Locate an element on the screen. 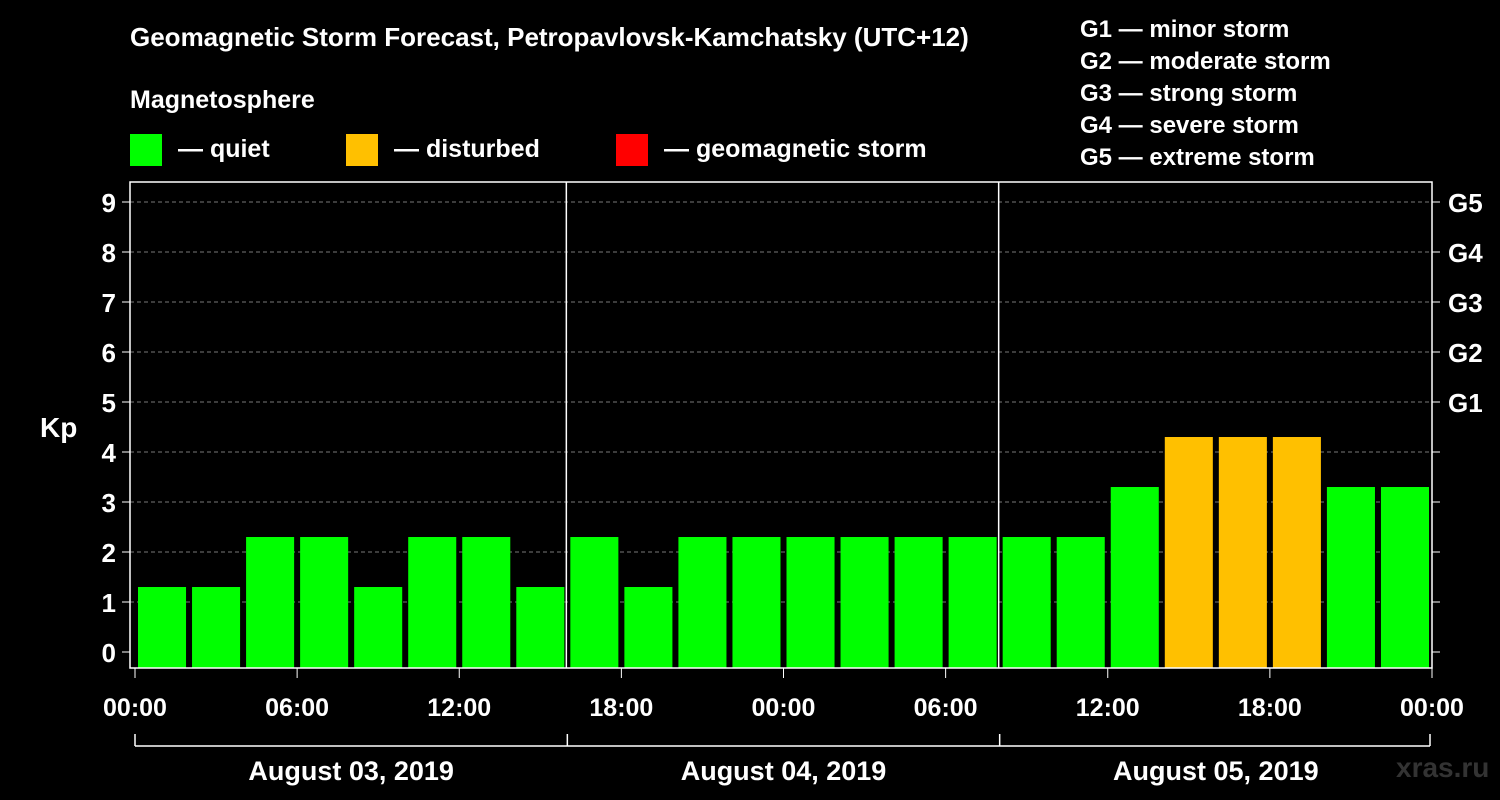  legend-item-disturbed: — disturbed is located at coordinates (443, 149).